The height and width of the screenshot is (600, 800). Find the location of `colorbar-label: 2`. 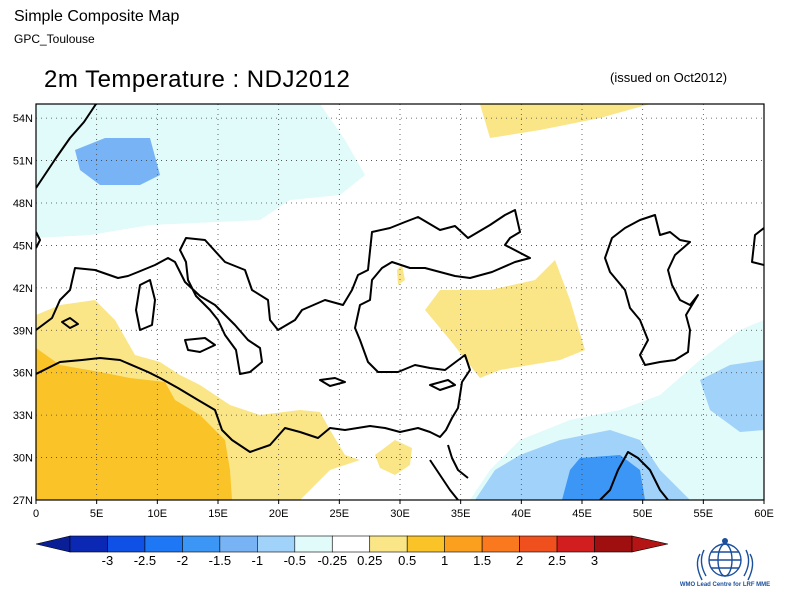

colorbar-label: 2 is located at coordinates (519, 560).